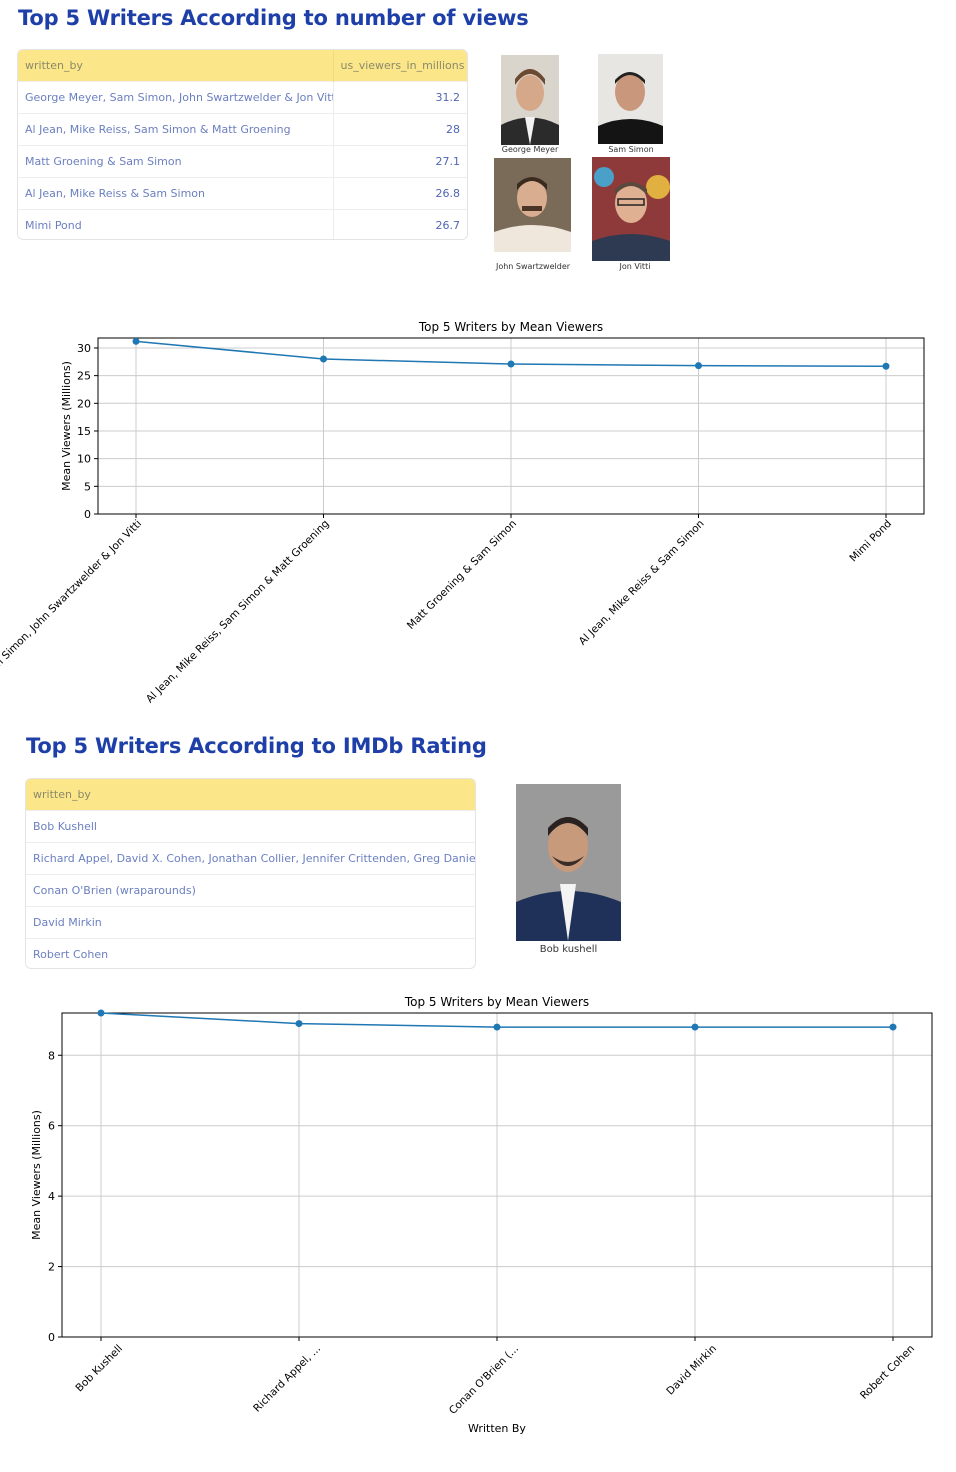 The width and height of the screenshot is (956, 1472). I want to click on table-row: Bob Kushell, so click(250, 826).